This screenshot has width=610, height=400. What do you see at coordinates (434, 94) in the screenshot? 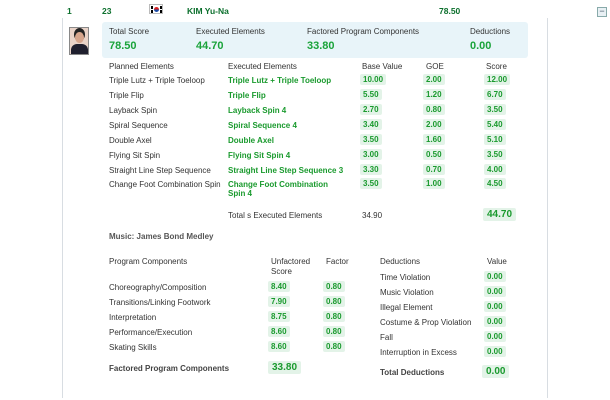
I see `goe-value: 1.20` at bounding box center [434, 94].